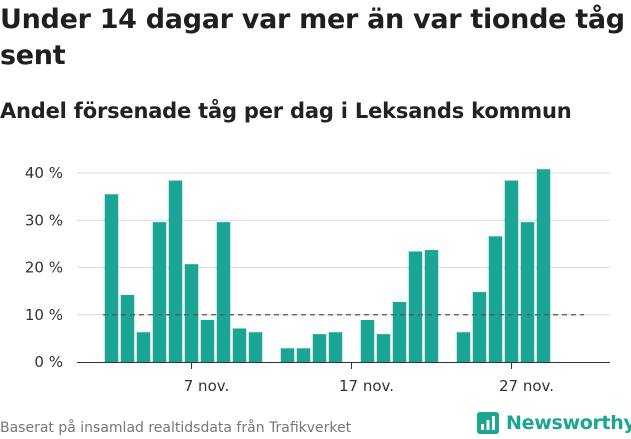  What do you see at coordinates (488, 423) in the screenshot?
I see `newsworthy-logo-icon` at bounding box center [488, 423].